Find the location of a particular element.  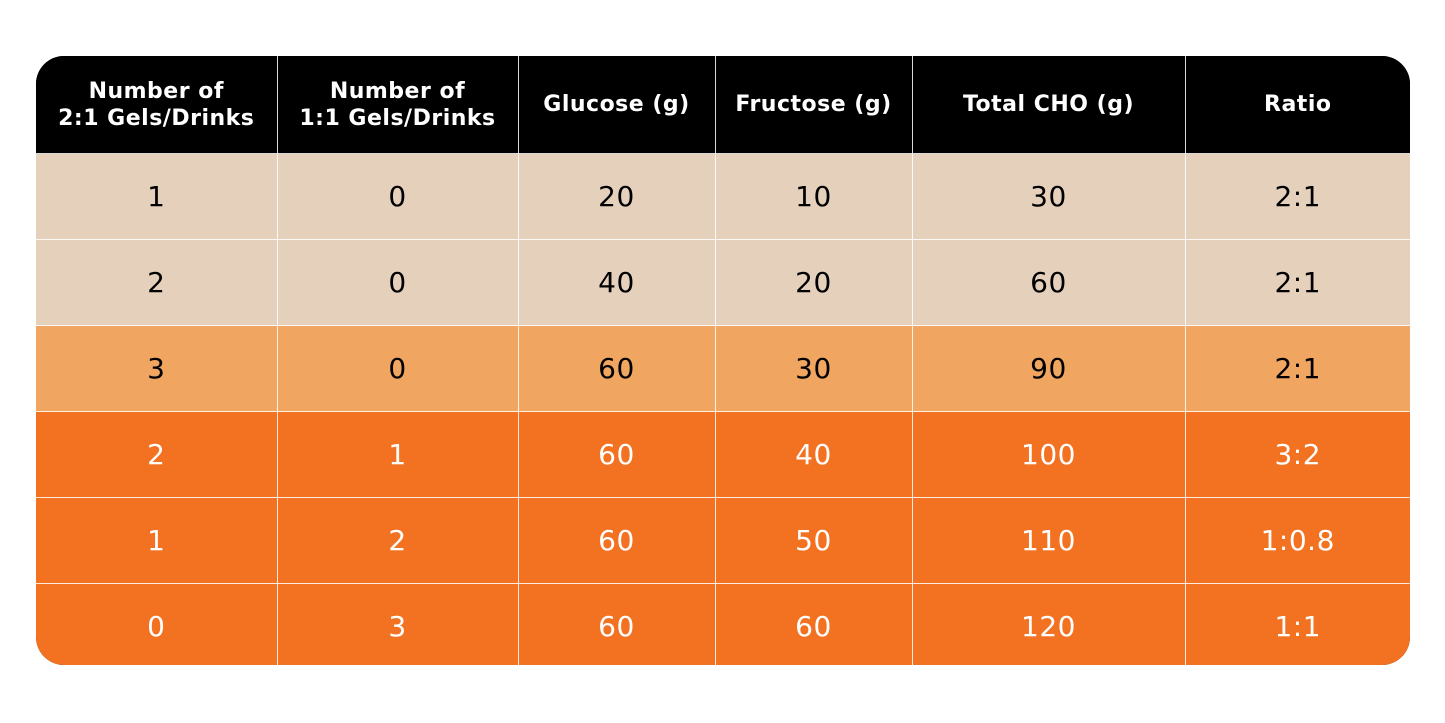

table-row: 1 2 60 50 110 1:0.8 is located at coordinates (723, 540).